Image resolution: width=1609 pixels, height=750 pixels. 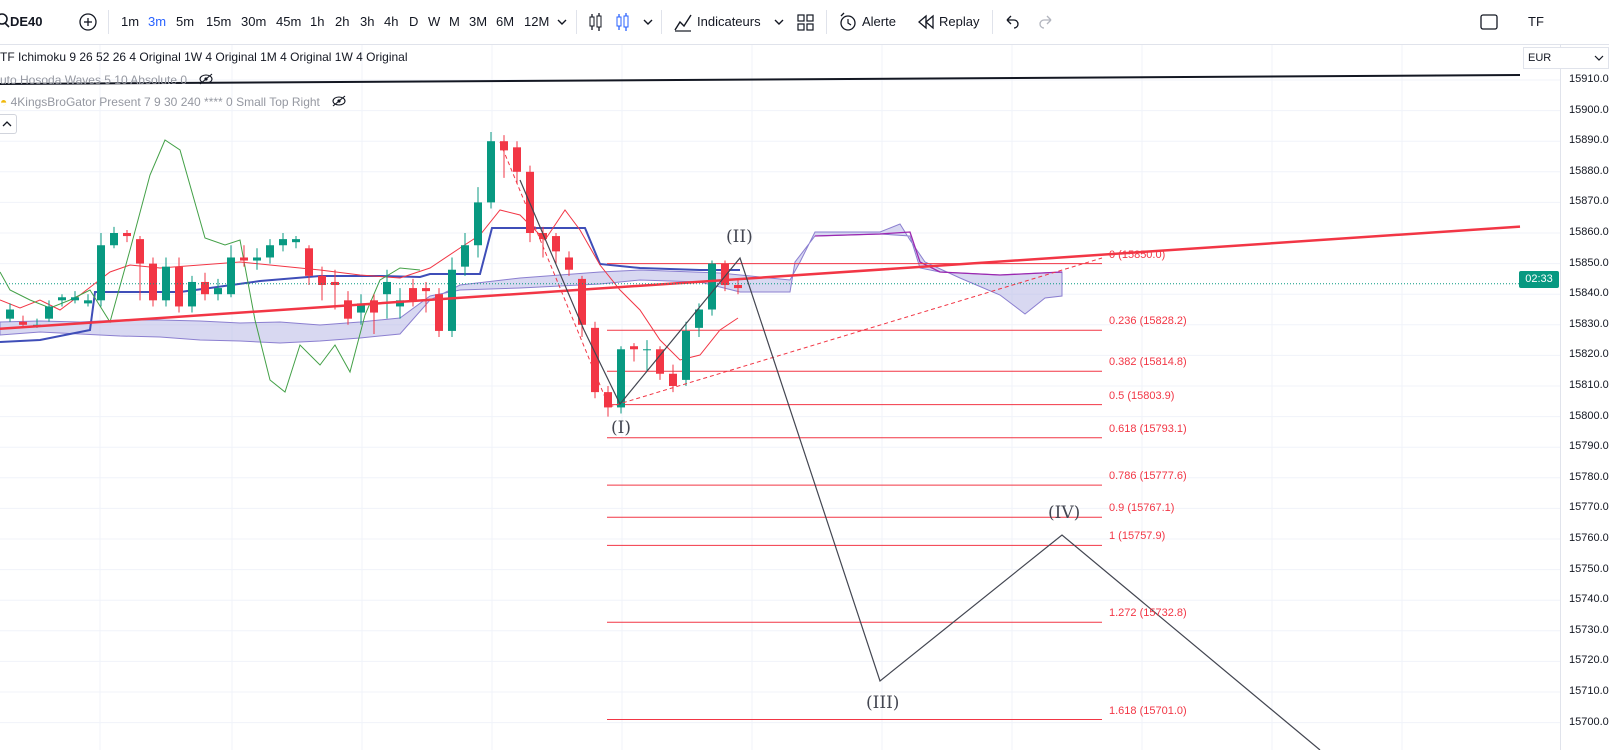 I want to click on search-icon, so click(x=6, y=22).